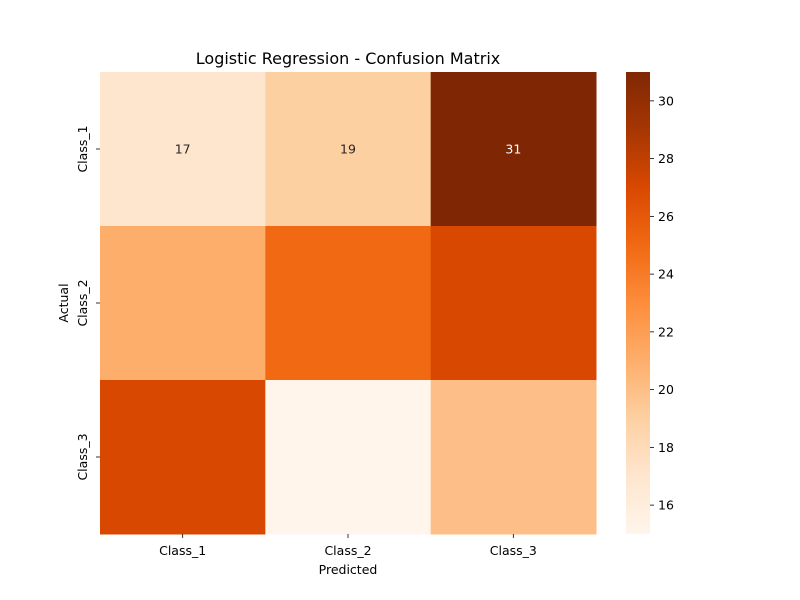 The image size is (800, 600). I want to click on y-tick-label: Class_1, so click(82, 148).